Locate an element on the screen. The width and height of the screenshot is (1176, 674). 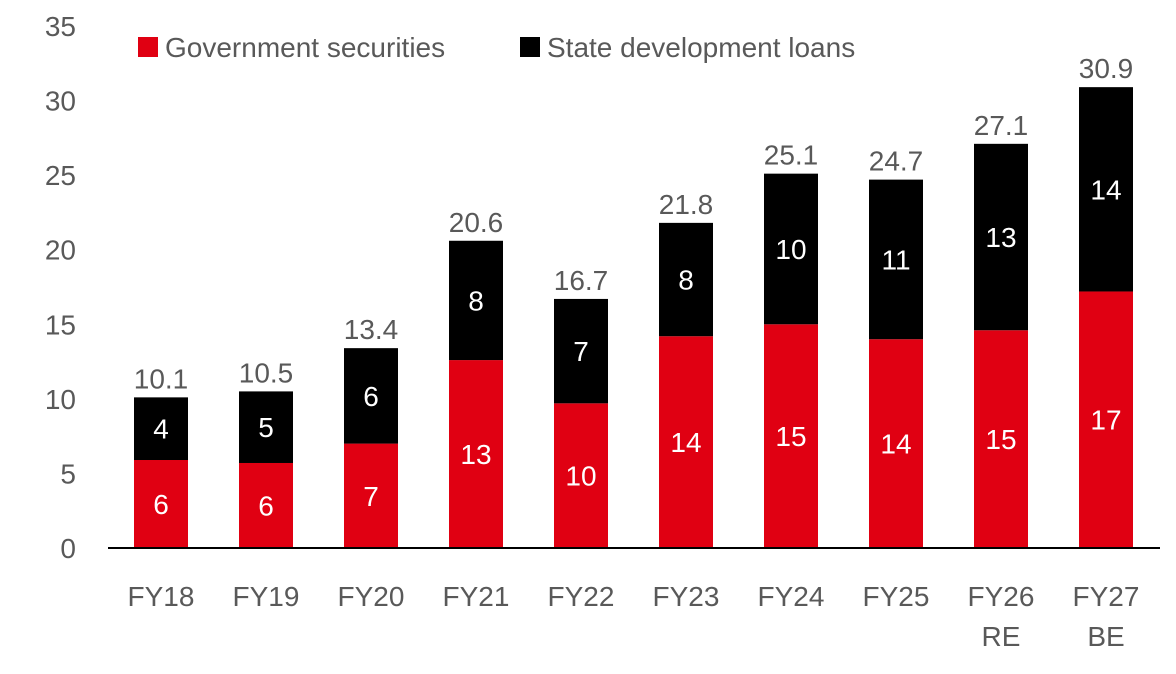
x-tick-label: FY22 is located at coordinates (581, 596).